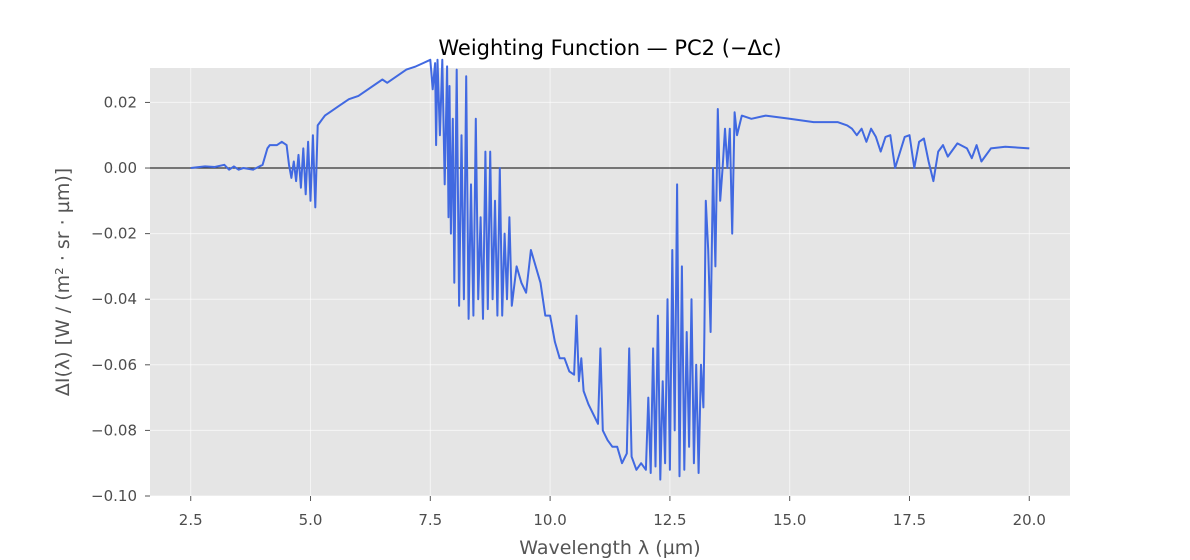 Image resolution: width=1190 pixels, height=560 pixels. What do you see at coordinates (612, 512) in the screenshot?
I see `x-axis-ticks: 2.5 5.0 7.5 10.0 12.5 15.0 17.5 20.0` at bounding box center [612, 512].